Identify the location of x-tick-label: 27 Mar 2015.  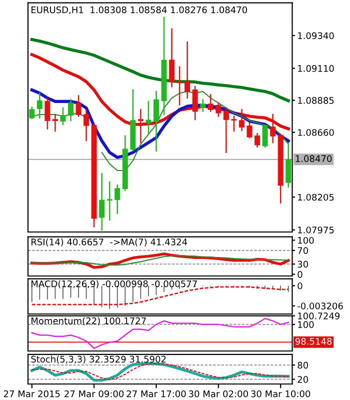
(32, 394).